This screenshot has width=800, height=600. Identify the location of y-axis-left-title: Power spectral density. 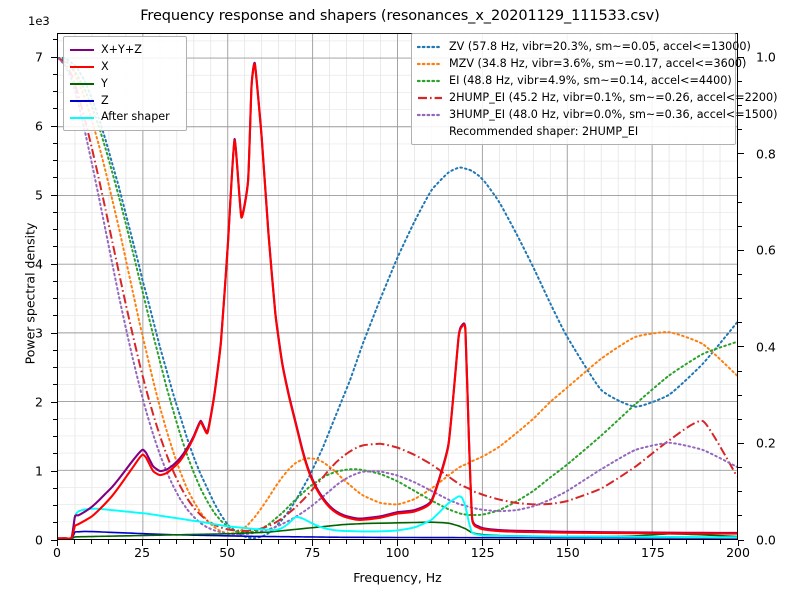
(30, 293).